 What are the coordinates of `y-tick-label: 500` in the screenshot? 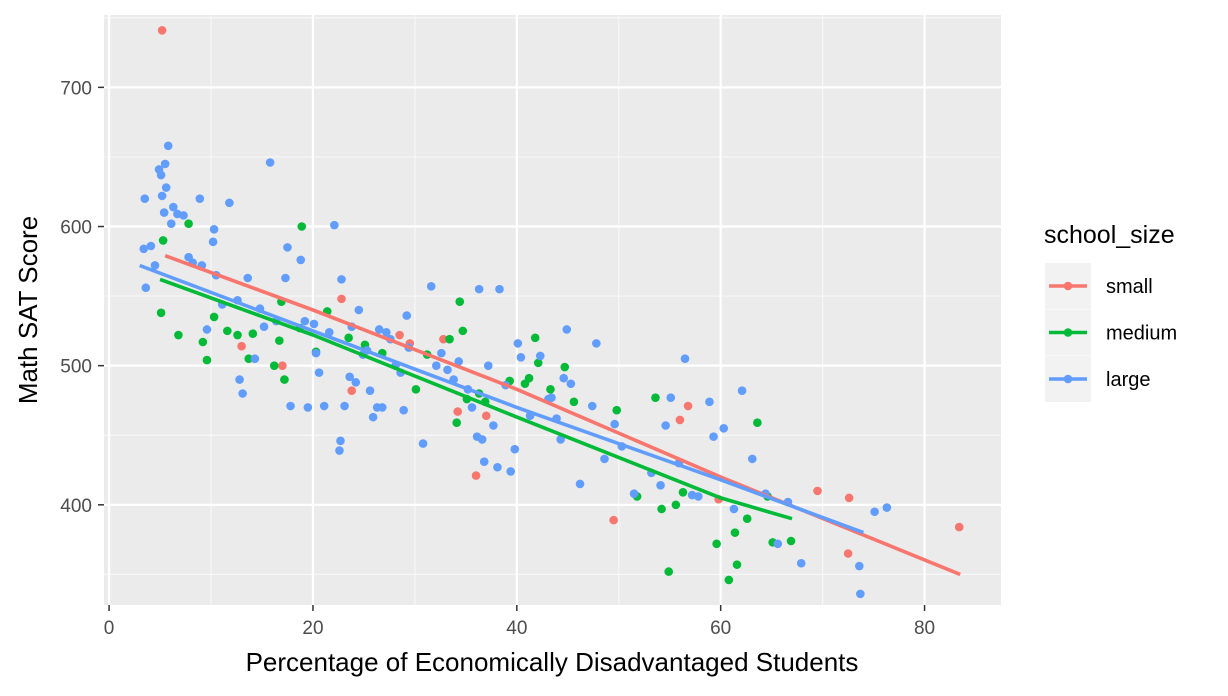 It's located at (76, 367).